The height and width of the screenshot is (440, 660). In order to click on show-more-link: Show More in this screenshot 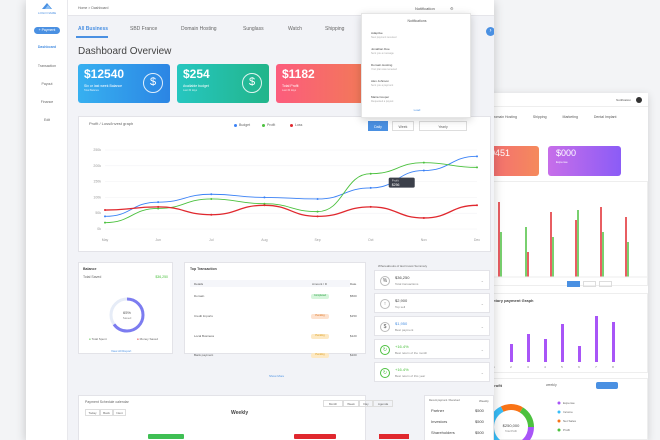, I will do `click(277, 376)`.